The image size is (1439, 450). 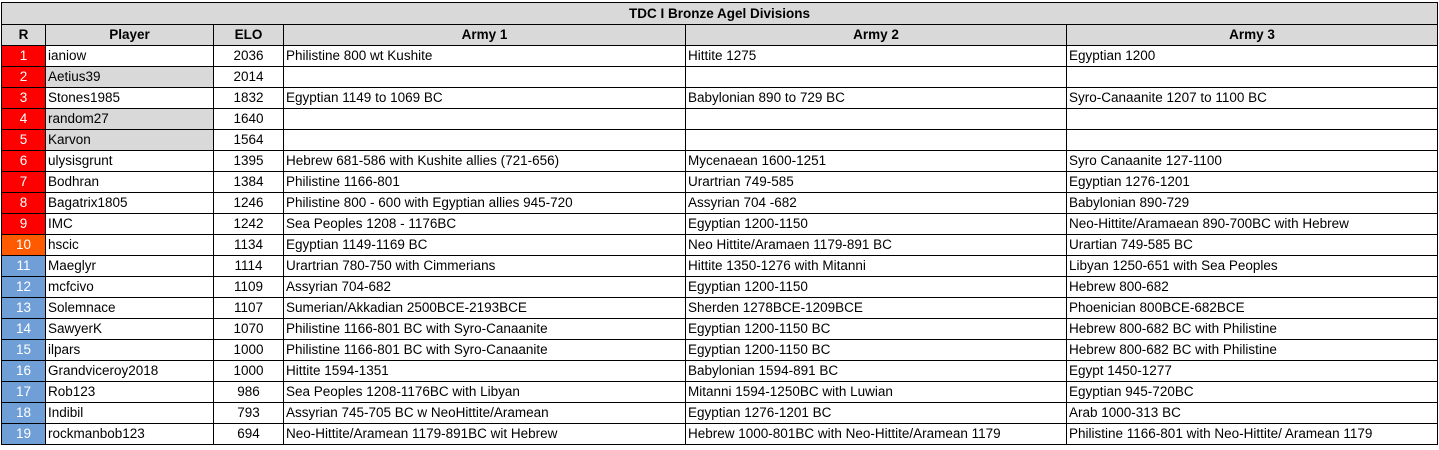 I want to click on column-header-rank: R, so click(x=23, y=35).